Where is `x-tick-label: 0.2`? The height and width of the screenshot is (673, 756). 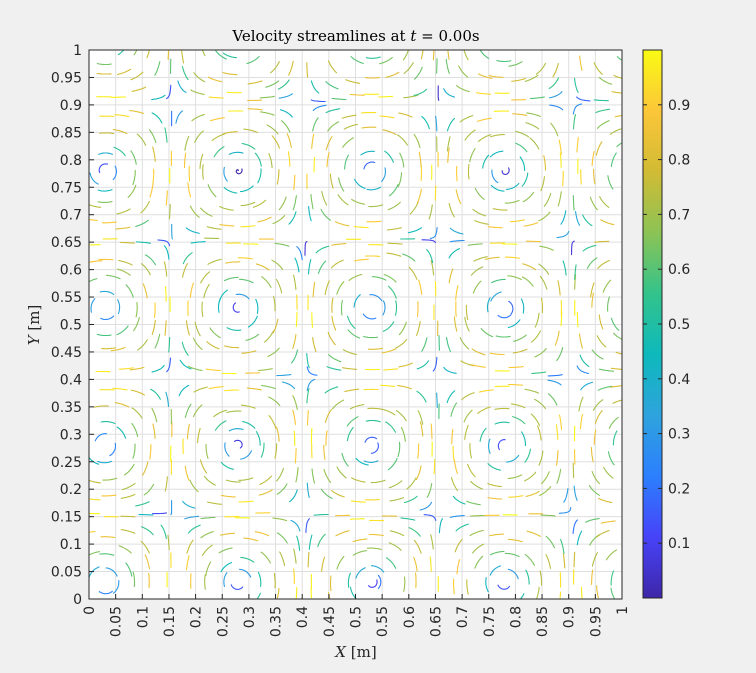 x-tick-label: 0.2 is located at coordinates (197, 617).